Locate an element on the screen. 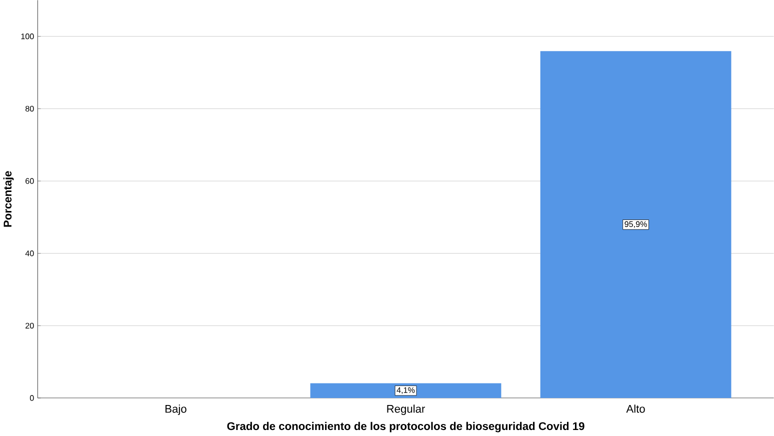 The image size is (774, 436). x-axis-title: Grado de conocimiento de los protocolos de bioseguridad Covid 19 is located at coordinates (405, 427).